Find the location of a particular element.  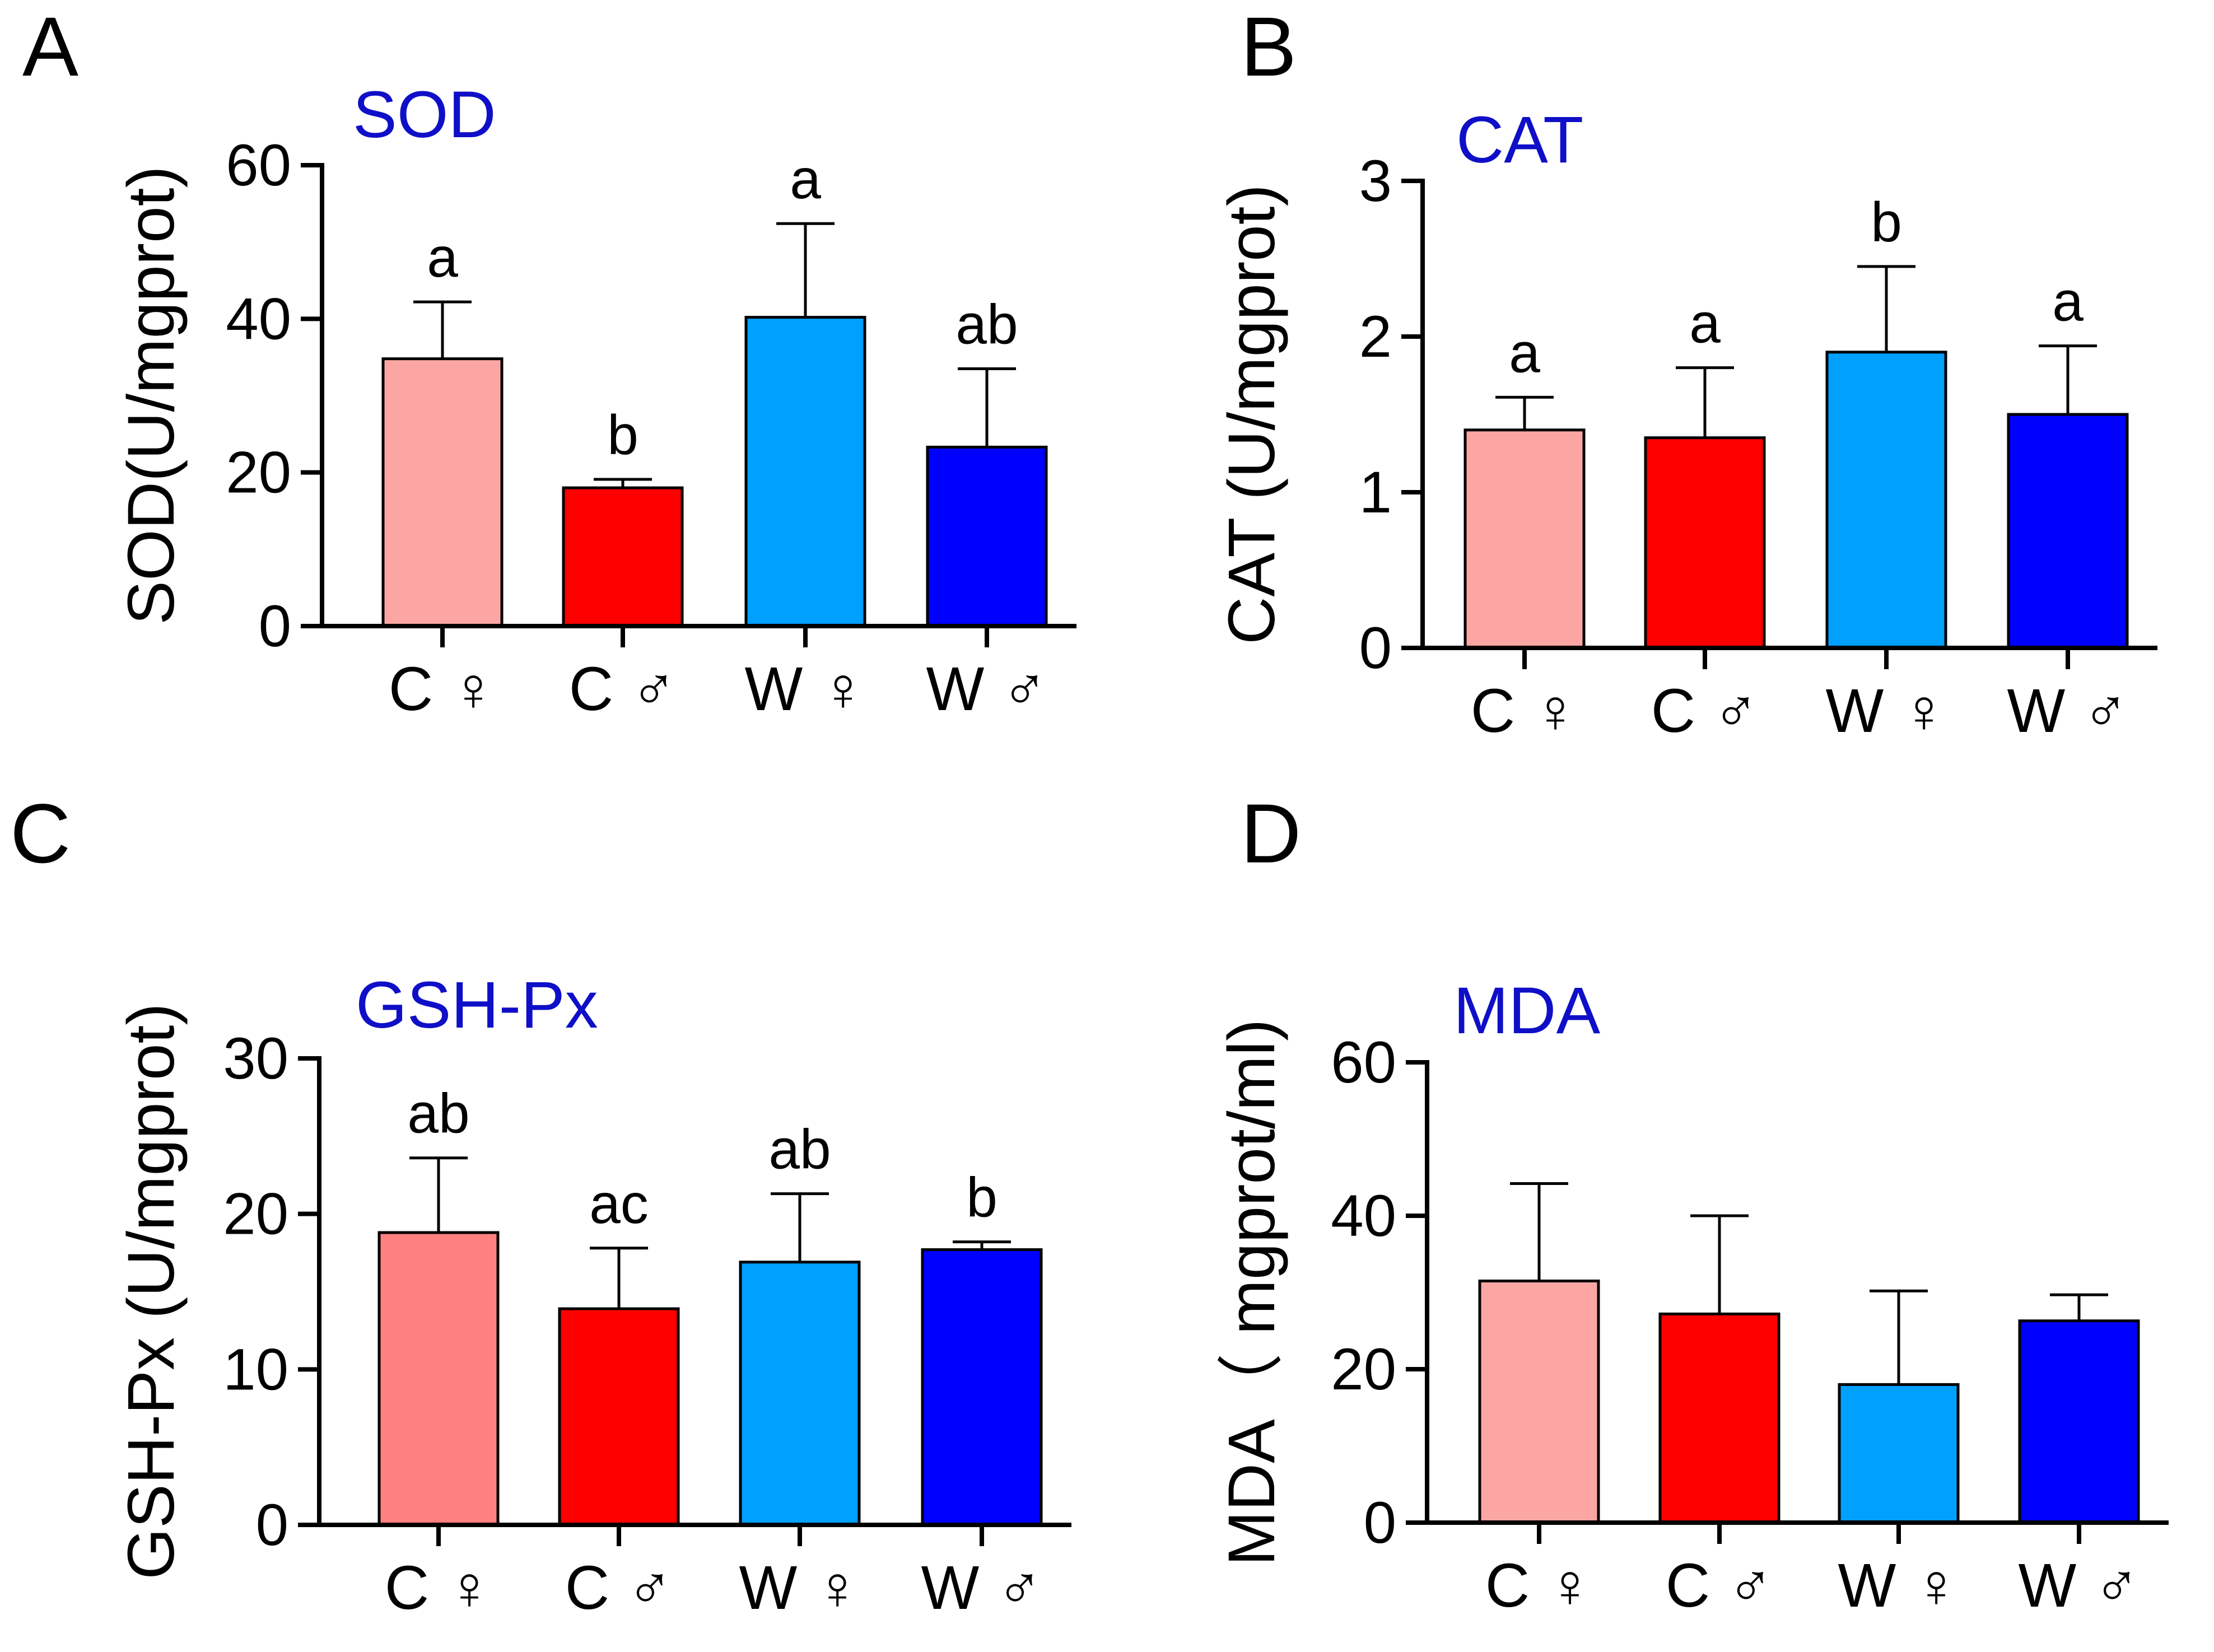

significance-label: ac is located at coordinates (619, 1204).